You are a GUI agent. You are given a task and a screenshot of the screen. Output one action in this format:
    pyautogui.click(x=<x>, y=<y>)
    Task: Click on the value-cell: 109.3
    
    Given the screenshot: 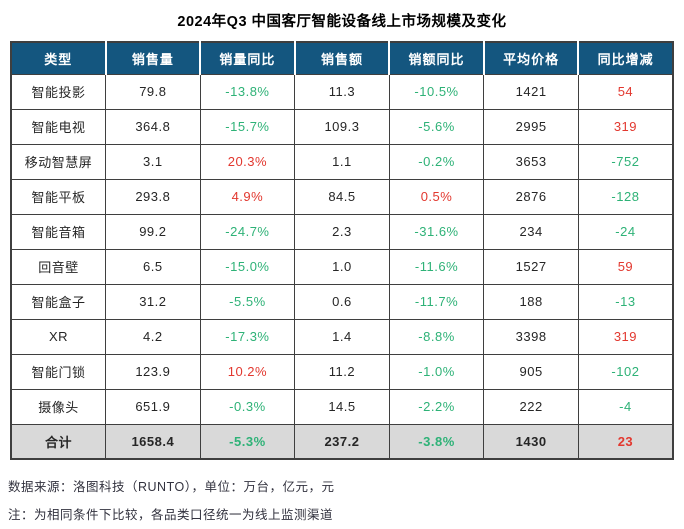 What is the action you would take?
    pyautogui.click(x=342, y=126)
    